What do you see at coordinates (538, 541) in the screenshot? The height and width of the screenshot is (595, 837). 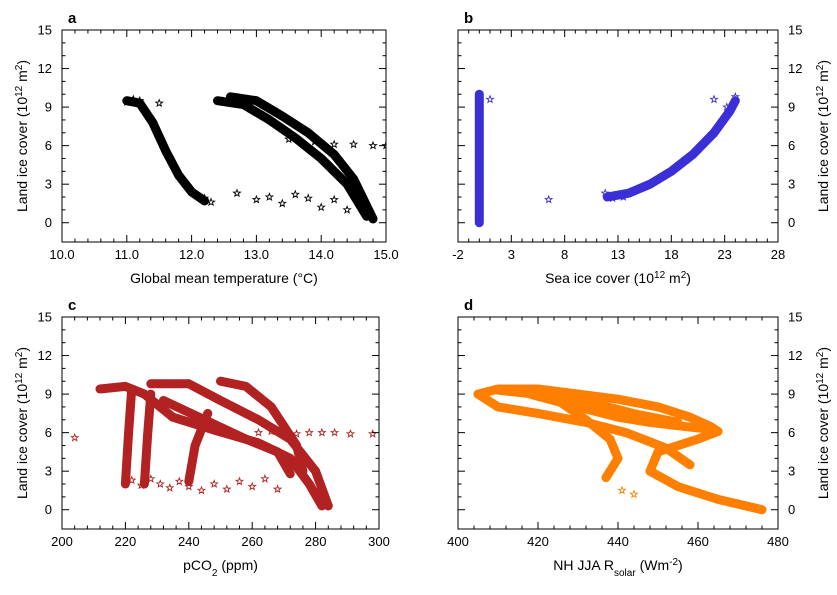 I see `x-tick-label: 420` at bounding box center [538, 541].